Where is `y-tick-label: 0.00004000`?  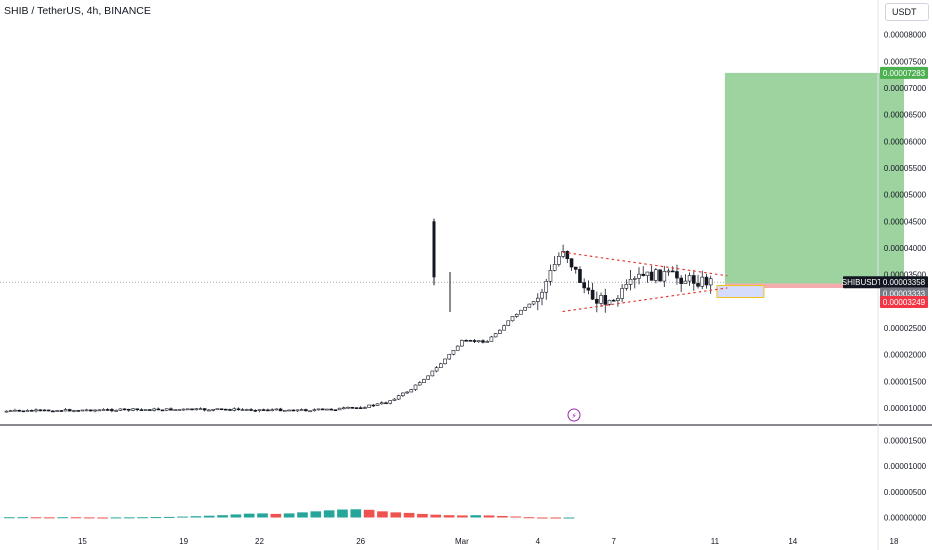
y-tick-label: 0.00004000 is located at coordinates (905, 248).